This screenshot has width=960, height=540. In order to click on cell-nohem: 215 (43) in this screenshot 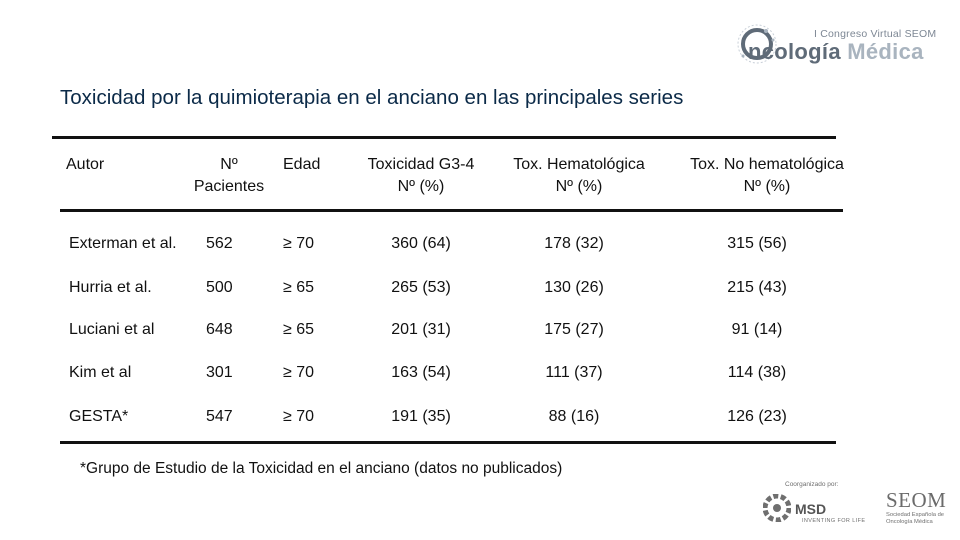, I will do `click(757, 287)`.